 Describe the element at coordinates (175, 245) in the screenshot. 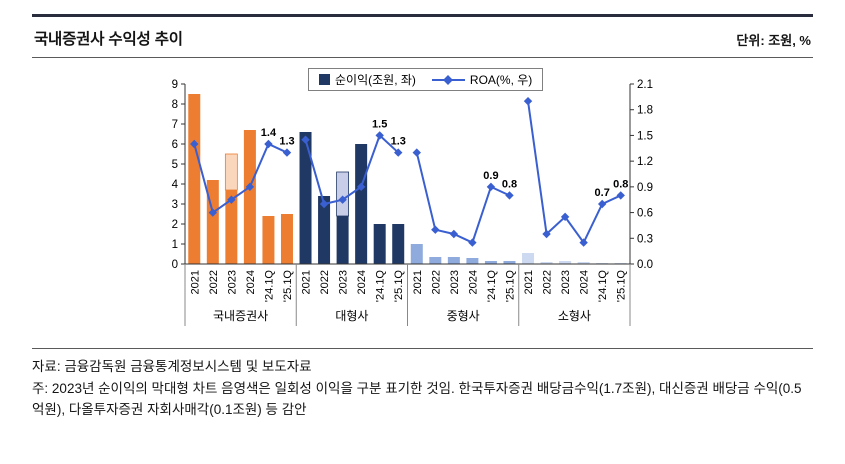

I see `left-axis-label: 1` at that location.